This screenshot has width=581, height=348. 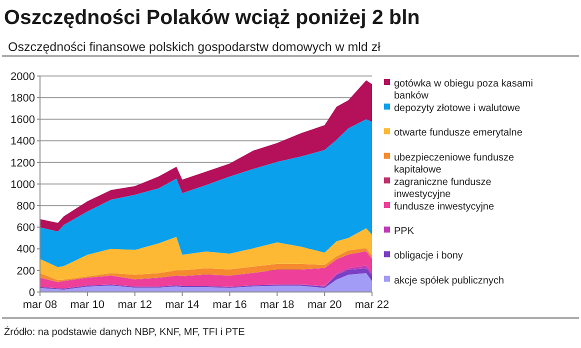 I want to click on y-tick-label: 800, so click(x=25, y=206).